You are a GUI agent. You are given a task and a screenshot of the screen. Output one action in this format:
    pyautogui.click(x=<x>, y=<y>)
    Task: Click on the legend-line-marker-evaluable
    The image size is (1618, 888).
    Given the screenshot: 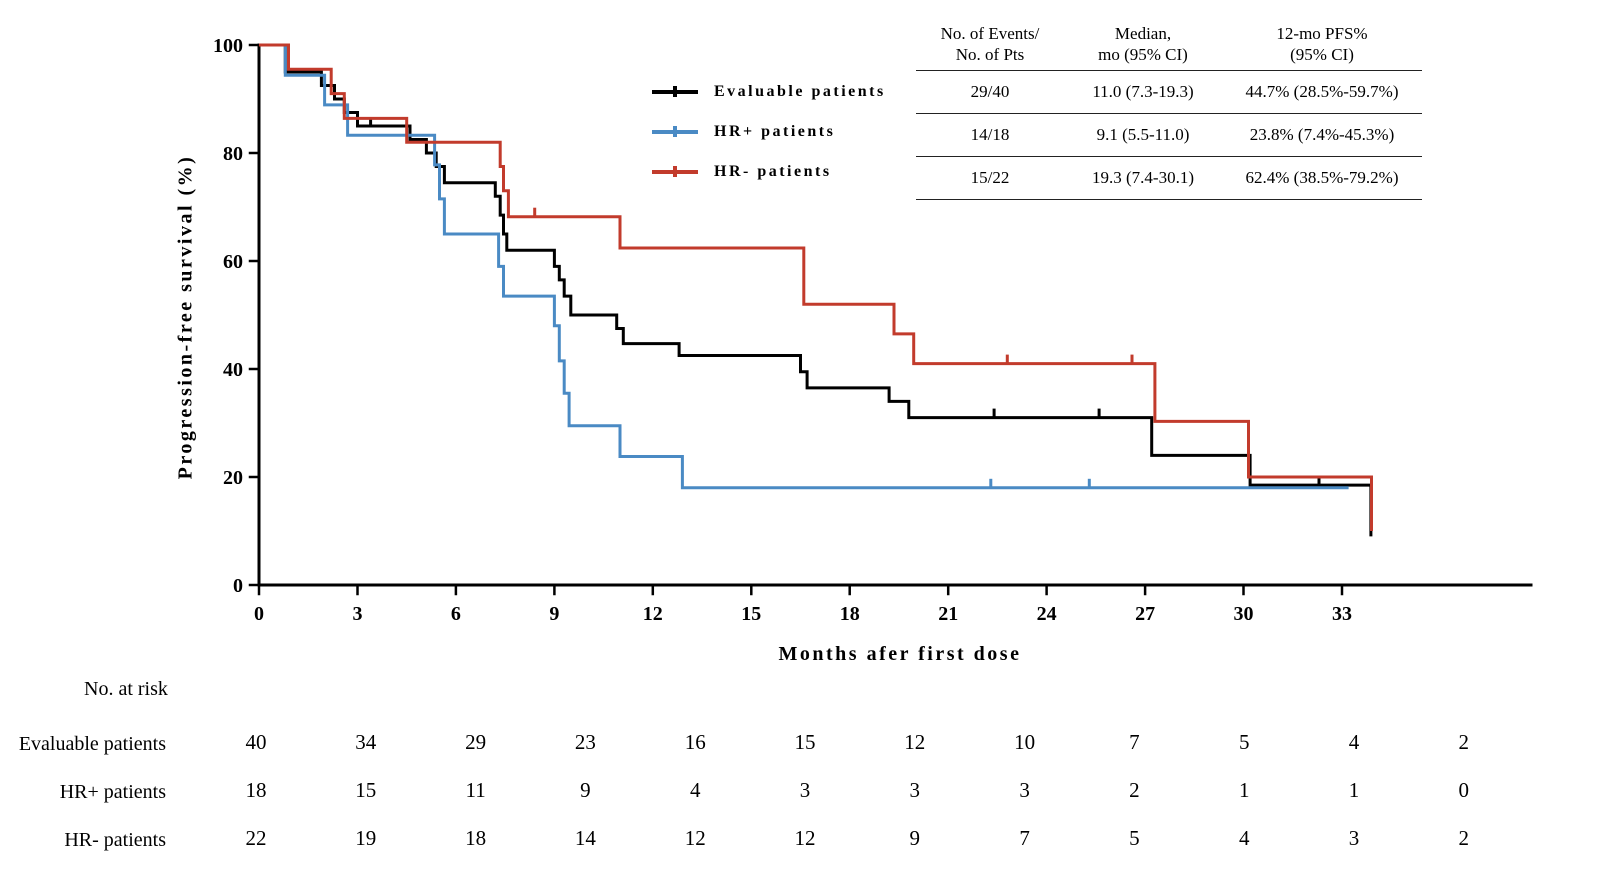 What is the action you would take?
    pyautogui.click(x=675, y=92)
    